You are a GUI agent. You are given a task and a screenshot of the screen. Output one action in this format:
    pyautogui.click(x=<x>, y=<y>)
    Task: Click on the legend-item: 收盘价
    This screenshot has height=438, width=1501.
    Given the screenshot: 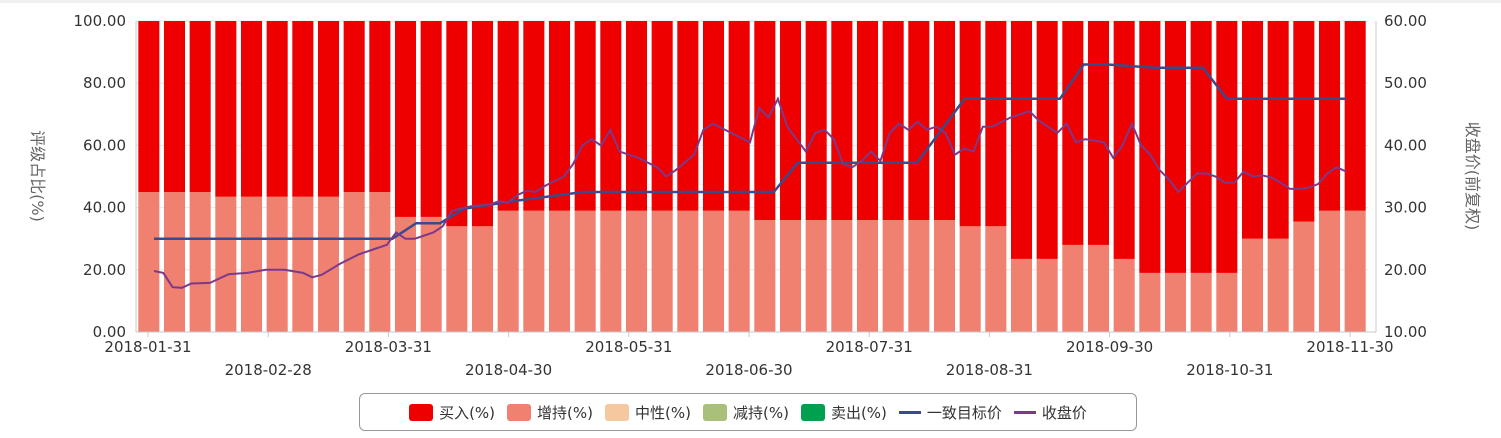 What is the action you would take?
    pyautogui.click(x=1050, y=412)
    